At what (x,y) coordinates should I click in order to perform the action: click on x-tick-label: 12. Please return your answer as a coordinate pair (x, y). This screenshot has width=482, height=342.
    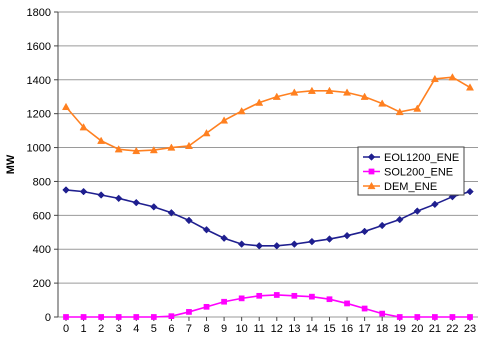
    Looking at the image, I should click on (277, 329).